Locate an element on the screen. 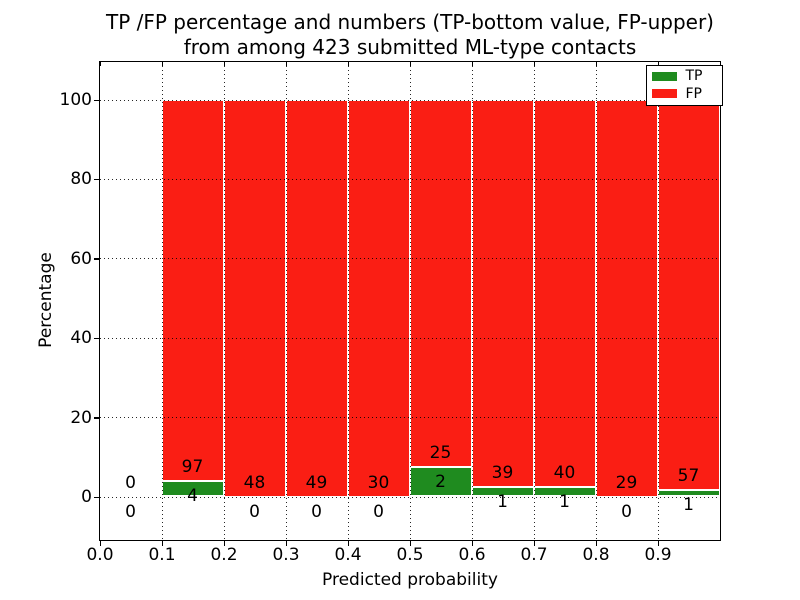 This screenshot has width=800, height=600. legend-label-fp: FP is located at coordinates (694, 93).